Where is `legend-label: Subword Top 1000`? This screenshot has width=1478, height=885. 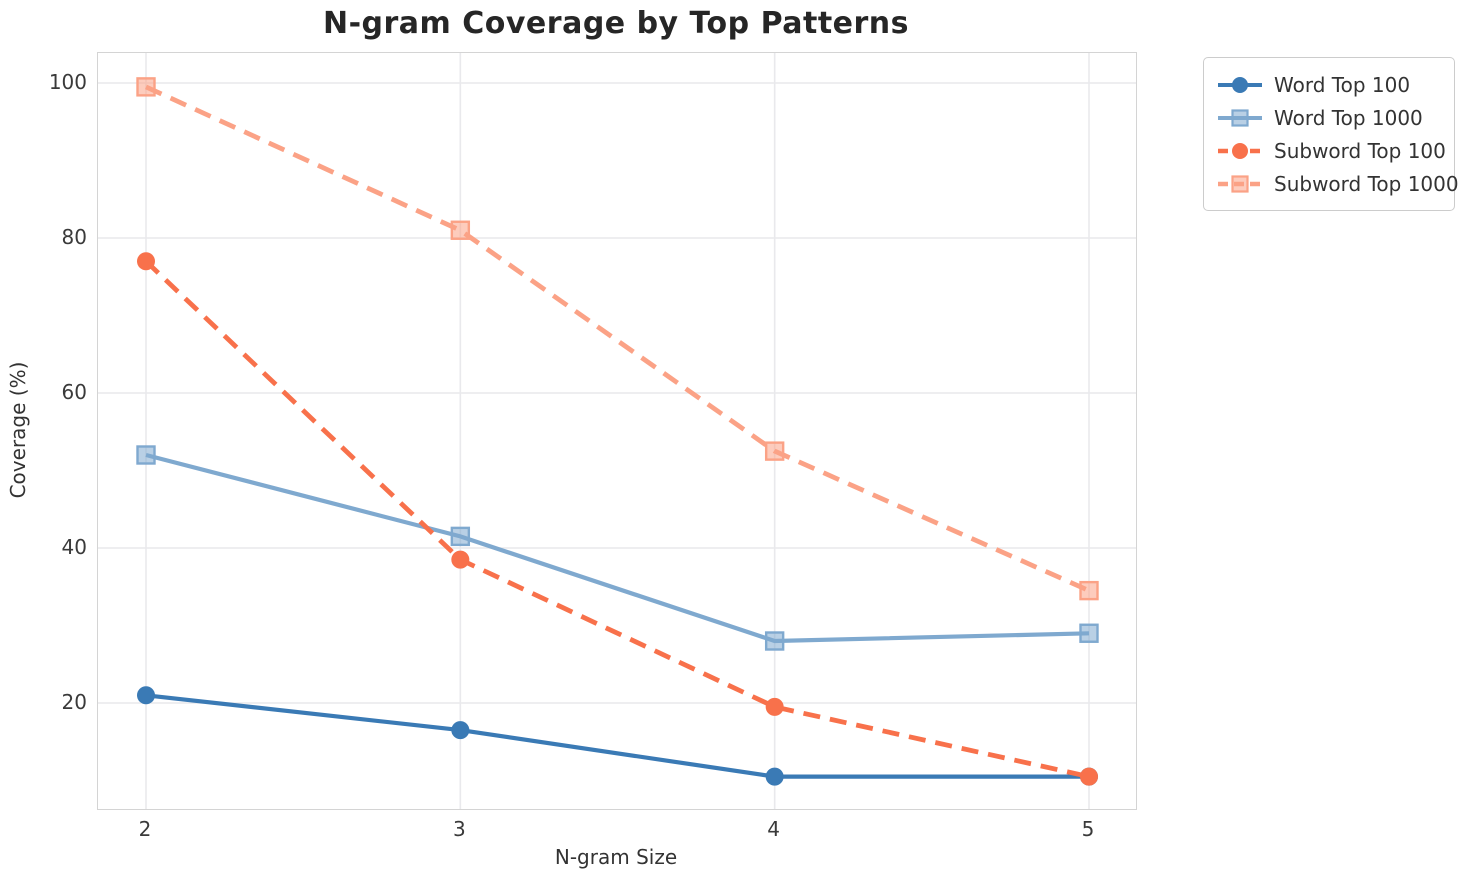 legend-label: Subword Top 1000 is located at coordinates (1366, 183).